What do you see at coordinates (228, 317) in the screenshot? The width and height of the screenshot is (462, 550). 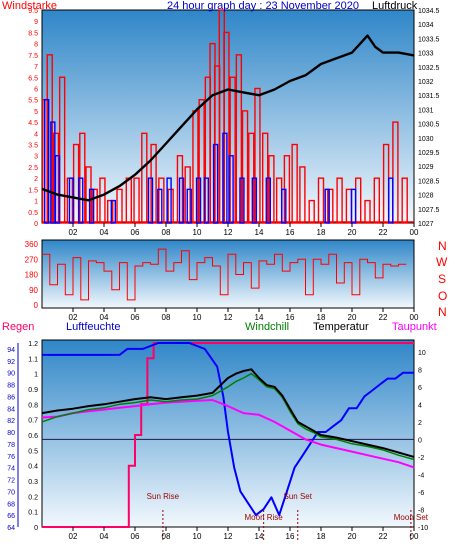 I see `p2-xtick-label-5: 12` at bounding box center [228, 317].